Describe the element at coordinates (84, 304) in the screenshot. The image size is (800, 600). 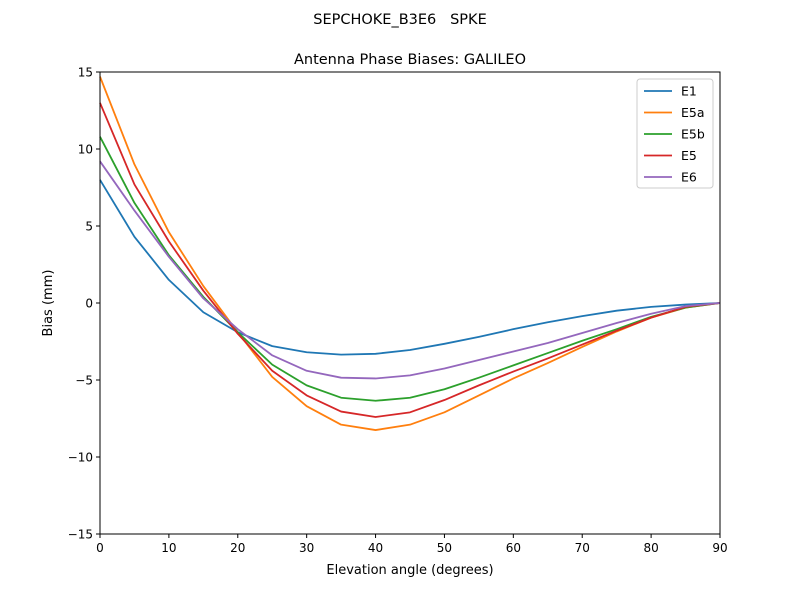
I see `y-axis: −15 −10 −5 0 5 10 15` at that location.